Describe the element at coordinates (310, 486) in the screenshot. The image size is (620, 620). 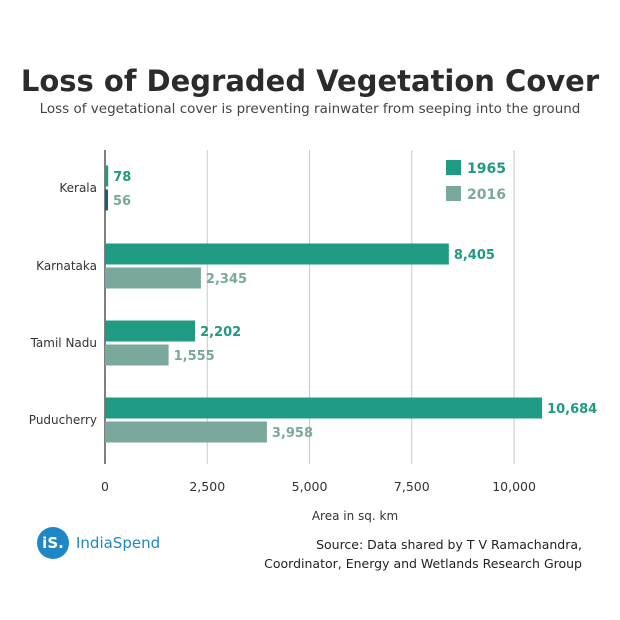
I see `x-tick-label: 5,000` at that location.